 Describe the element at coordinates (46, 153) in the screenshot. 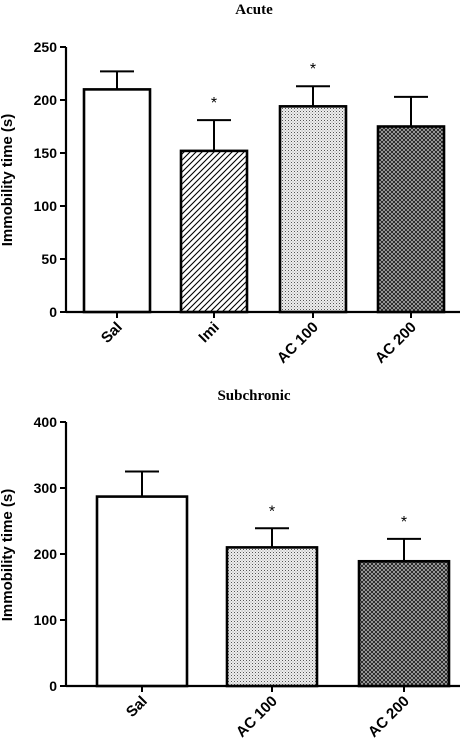

I see `y-tick-label: 150` at that location.